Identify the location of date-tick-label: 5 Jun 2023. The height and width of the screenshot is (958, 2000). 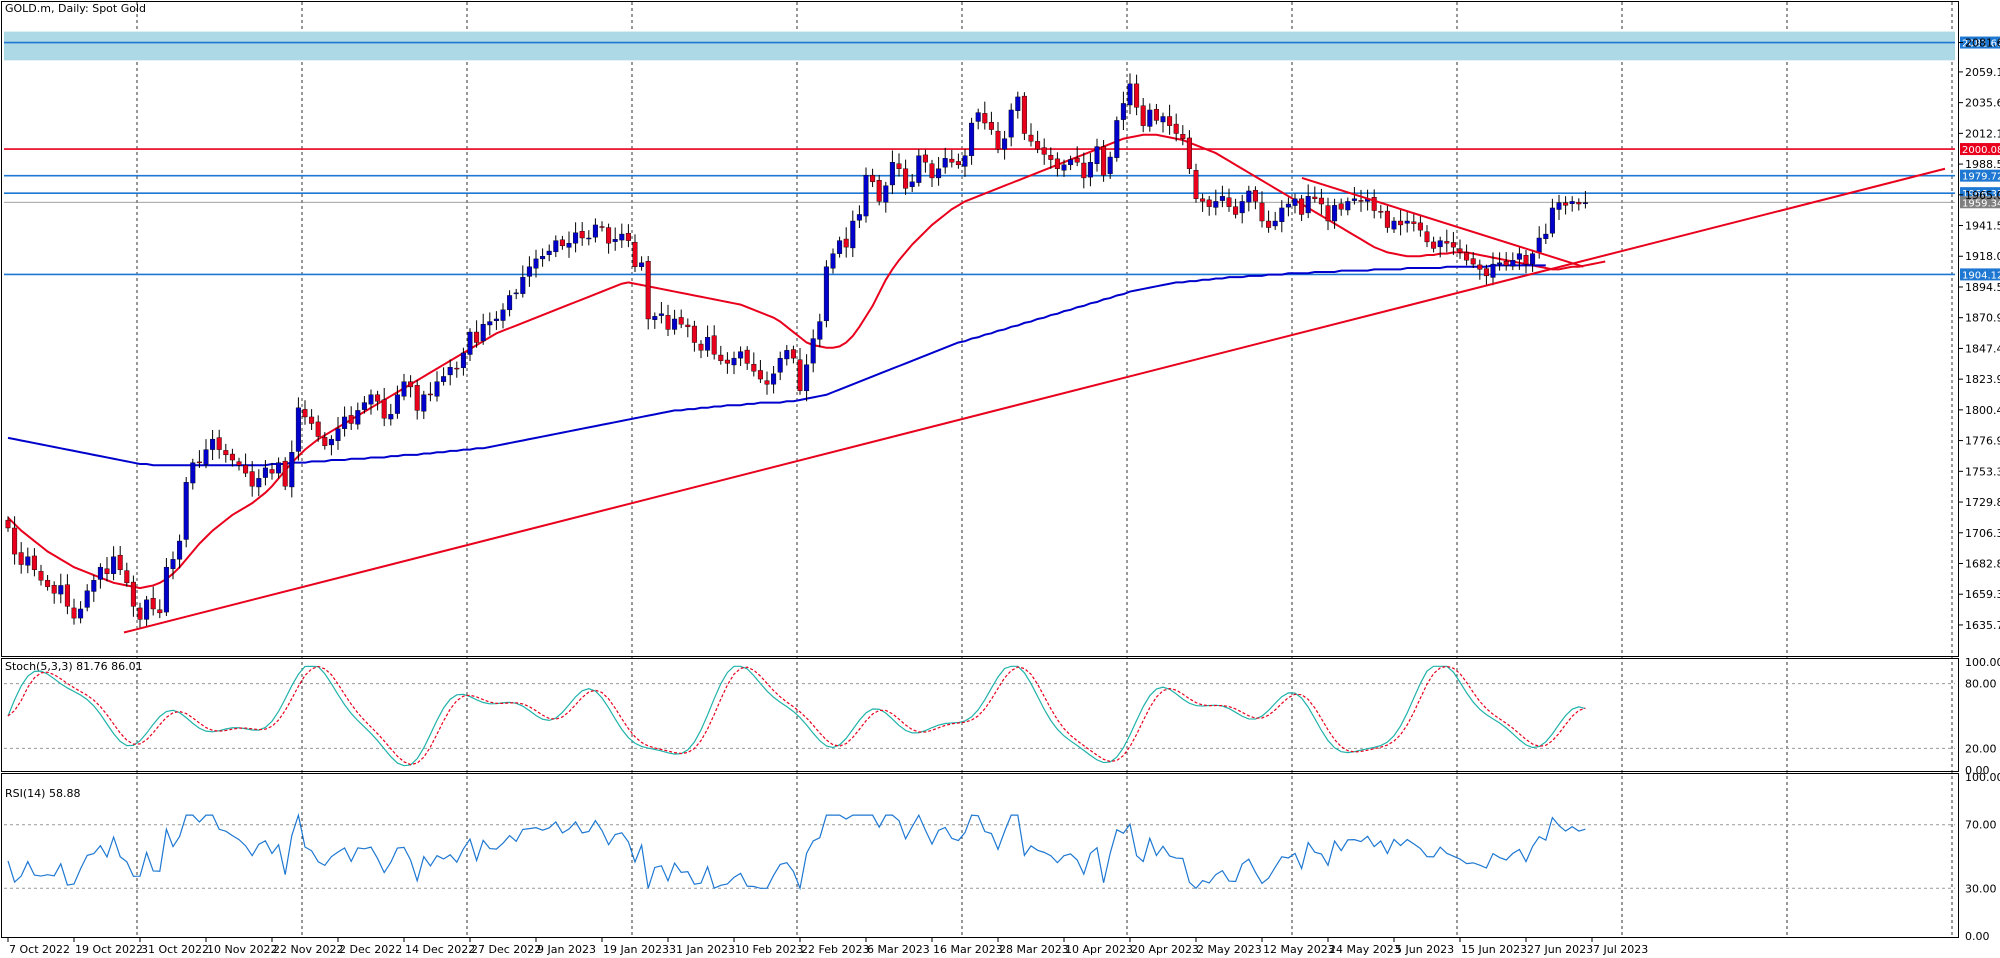
(1424, 949).